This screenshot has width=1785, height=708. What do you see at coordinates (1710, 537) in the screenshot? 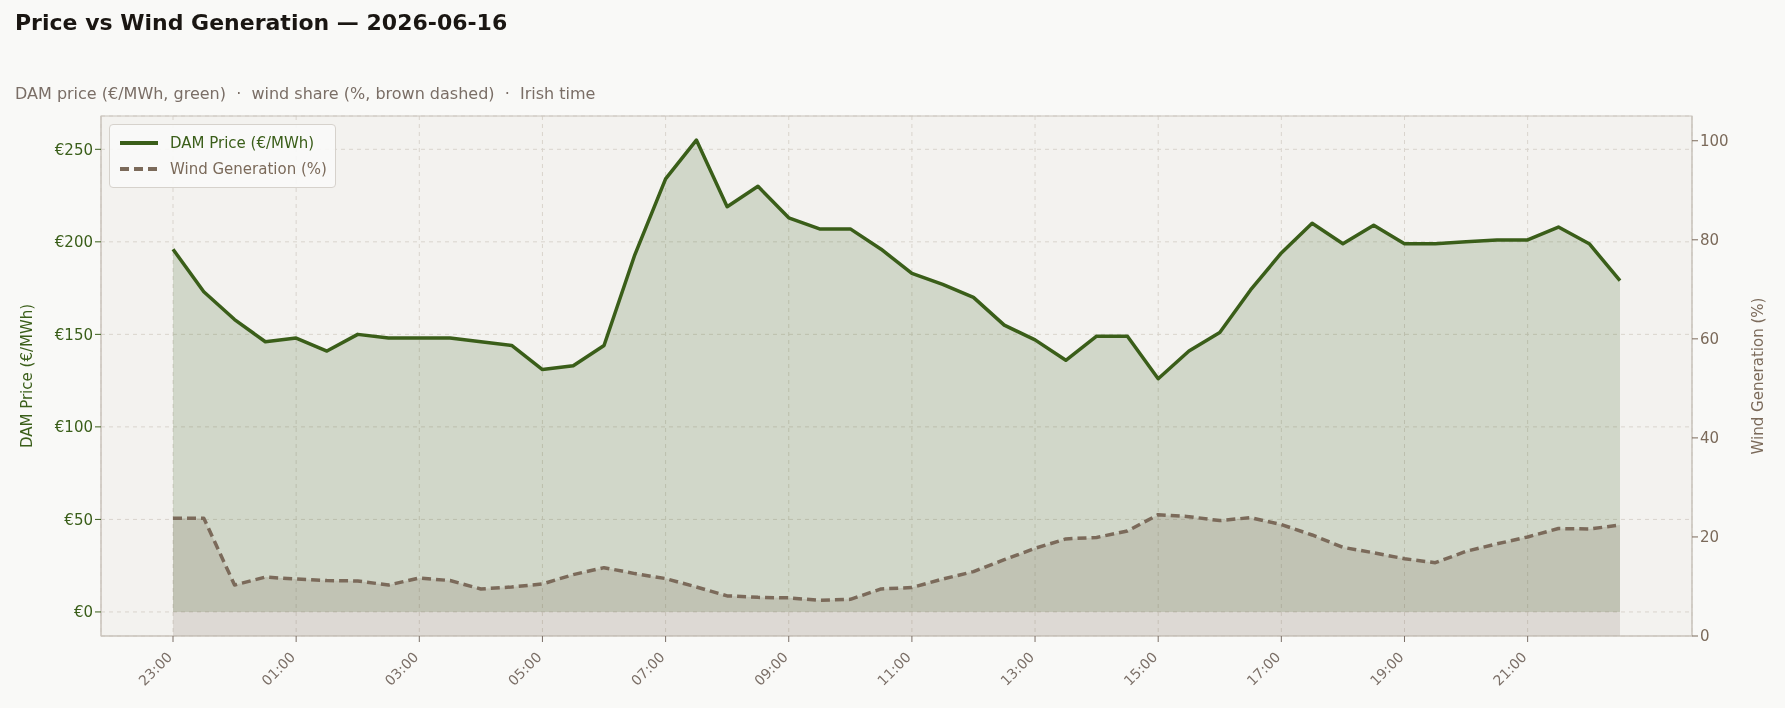
I see `y2-tick-label: 20` at bounding box center [1710, 537].